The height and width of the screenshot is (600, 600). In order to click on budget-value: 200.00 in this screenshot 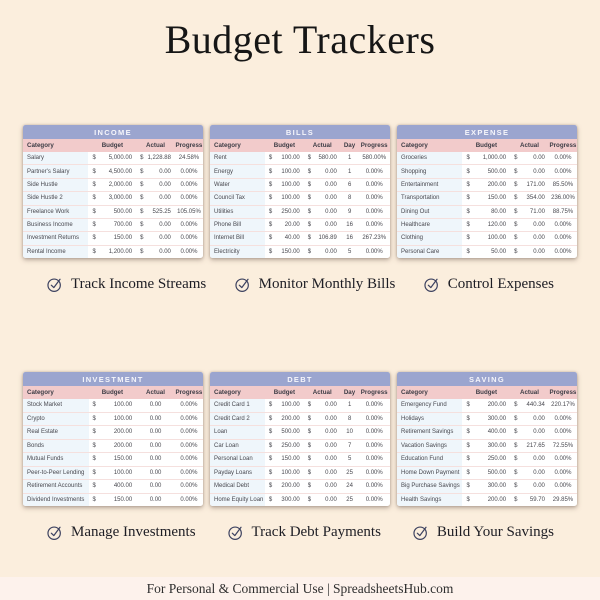, I will do `click(290, 486)`.